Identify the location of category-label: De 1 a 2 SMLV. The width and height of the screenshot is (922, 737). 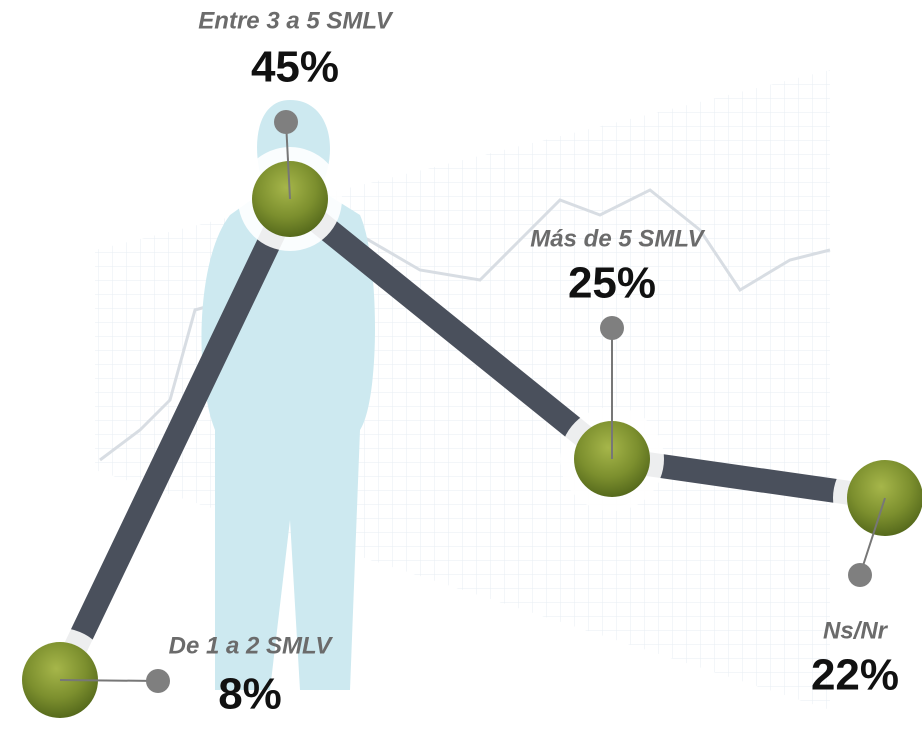
(251, 645).